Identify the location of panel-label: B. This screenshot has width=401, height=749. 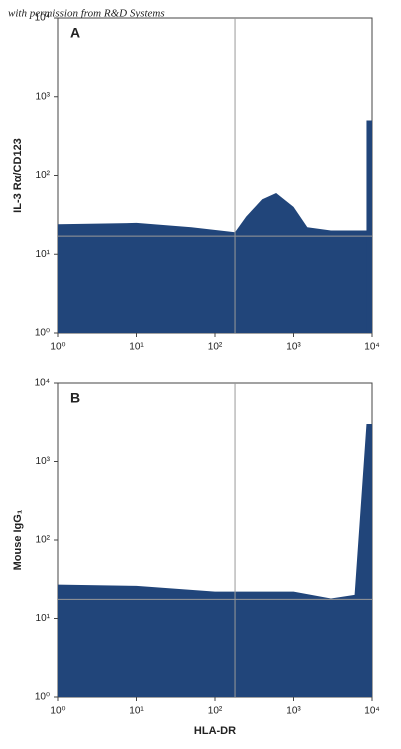
(75, 398).